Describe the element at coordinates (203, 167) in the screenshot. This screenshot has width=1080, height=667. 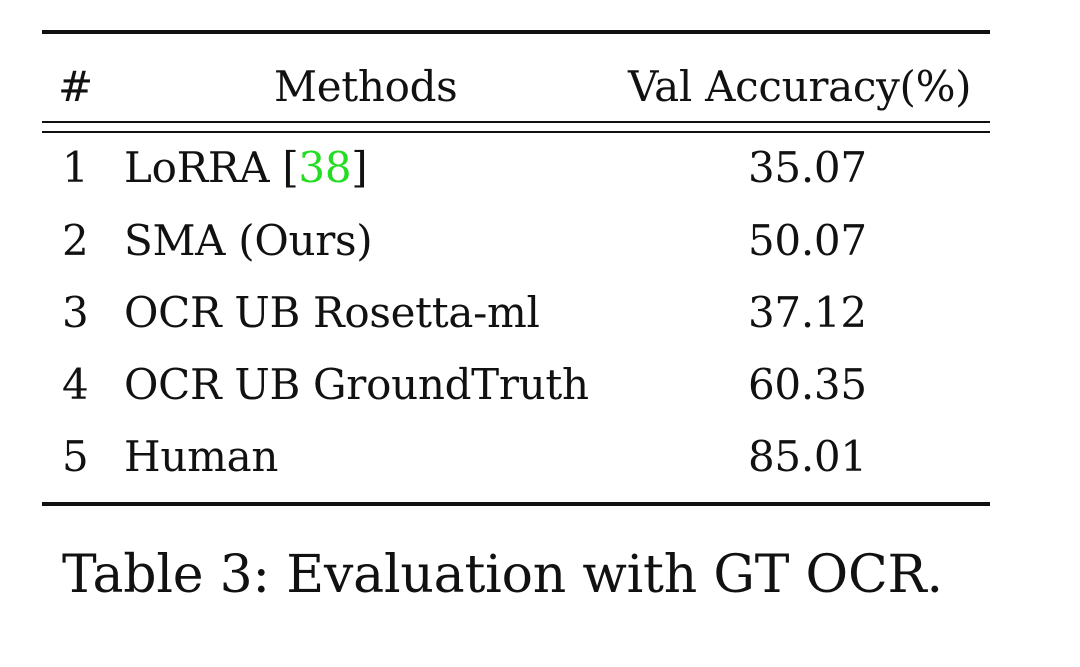
I see `method-name: LoRRA` at that location.